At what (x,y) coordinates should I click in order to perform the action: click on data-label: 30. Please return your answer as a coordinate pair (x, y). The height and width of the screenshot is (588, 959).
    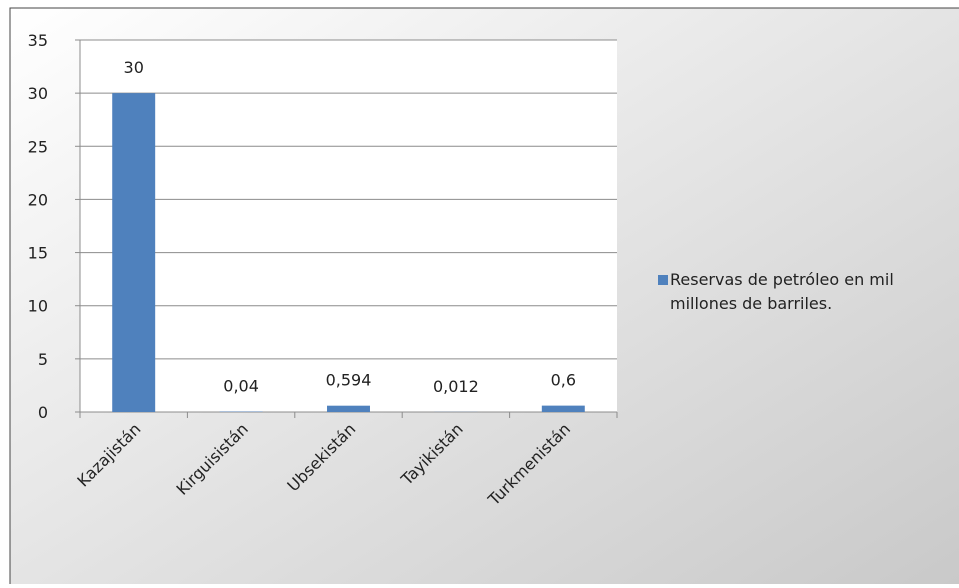
    Looking at the image, I should click on (134, 67).